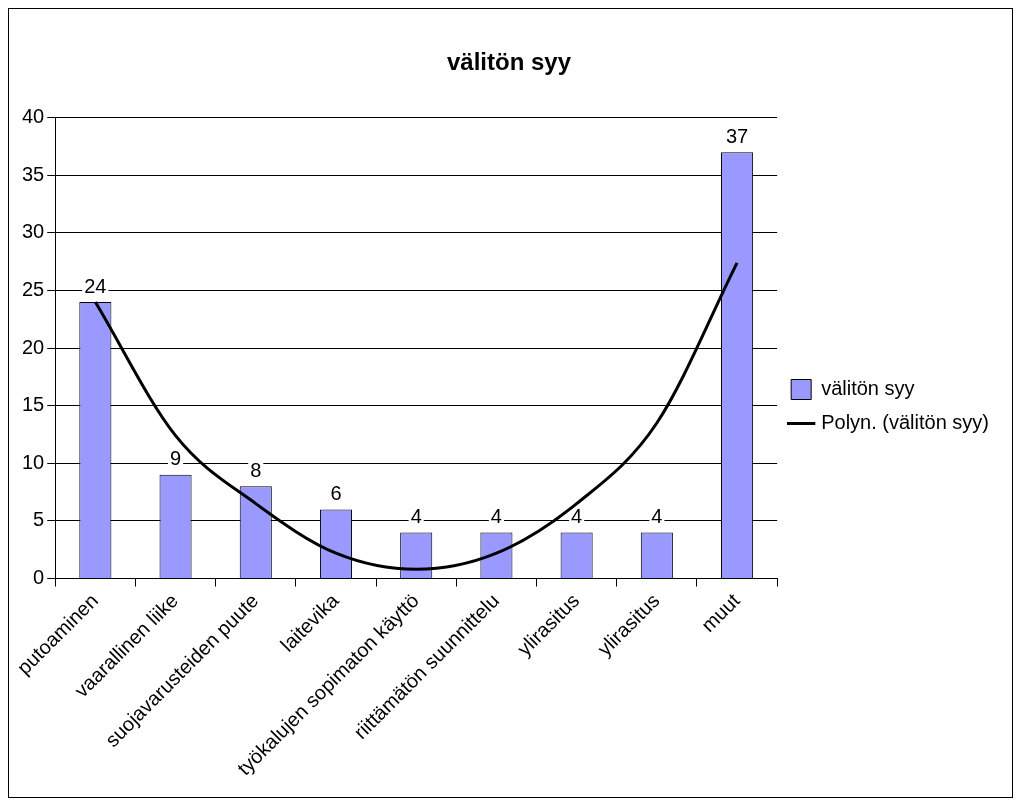 This screenshot has height=807, width=1021. I want to click on y-tick-label: 15, so click(33, 404).